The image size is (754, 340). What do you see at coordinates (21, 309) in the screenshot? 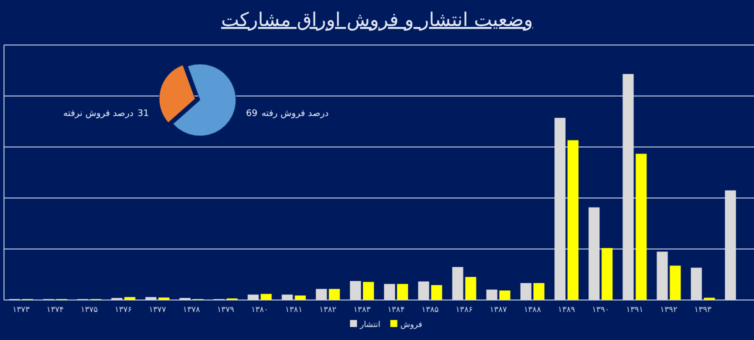
I see `x-tick-label: ۱۳۷۳` at bounding box center [21, 309].